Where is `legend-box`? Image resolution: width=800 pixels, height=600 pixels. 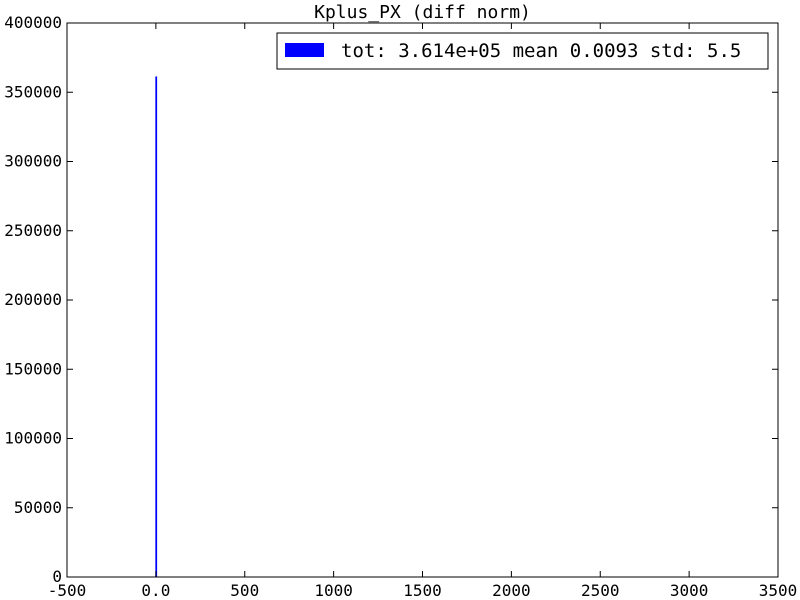
legend-box is located at coordinates (522, 51).